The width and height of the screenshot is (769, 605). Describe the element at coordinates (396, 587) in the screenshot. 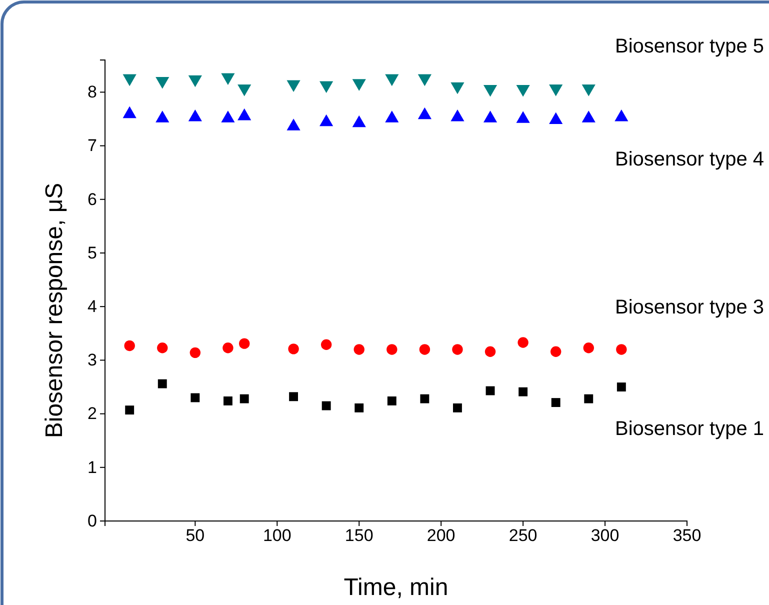

I see `x-axis-title: Time, min` at that location.